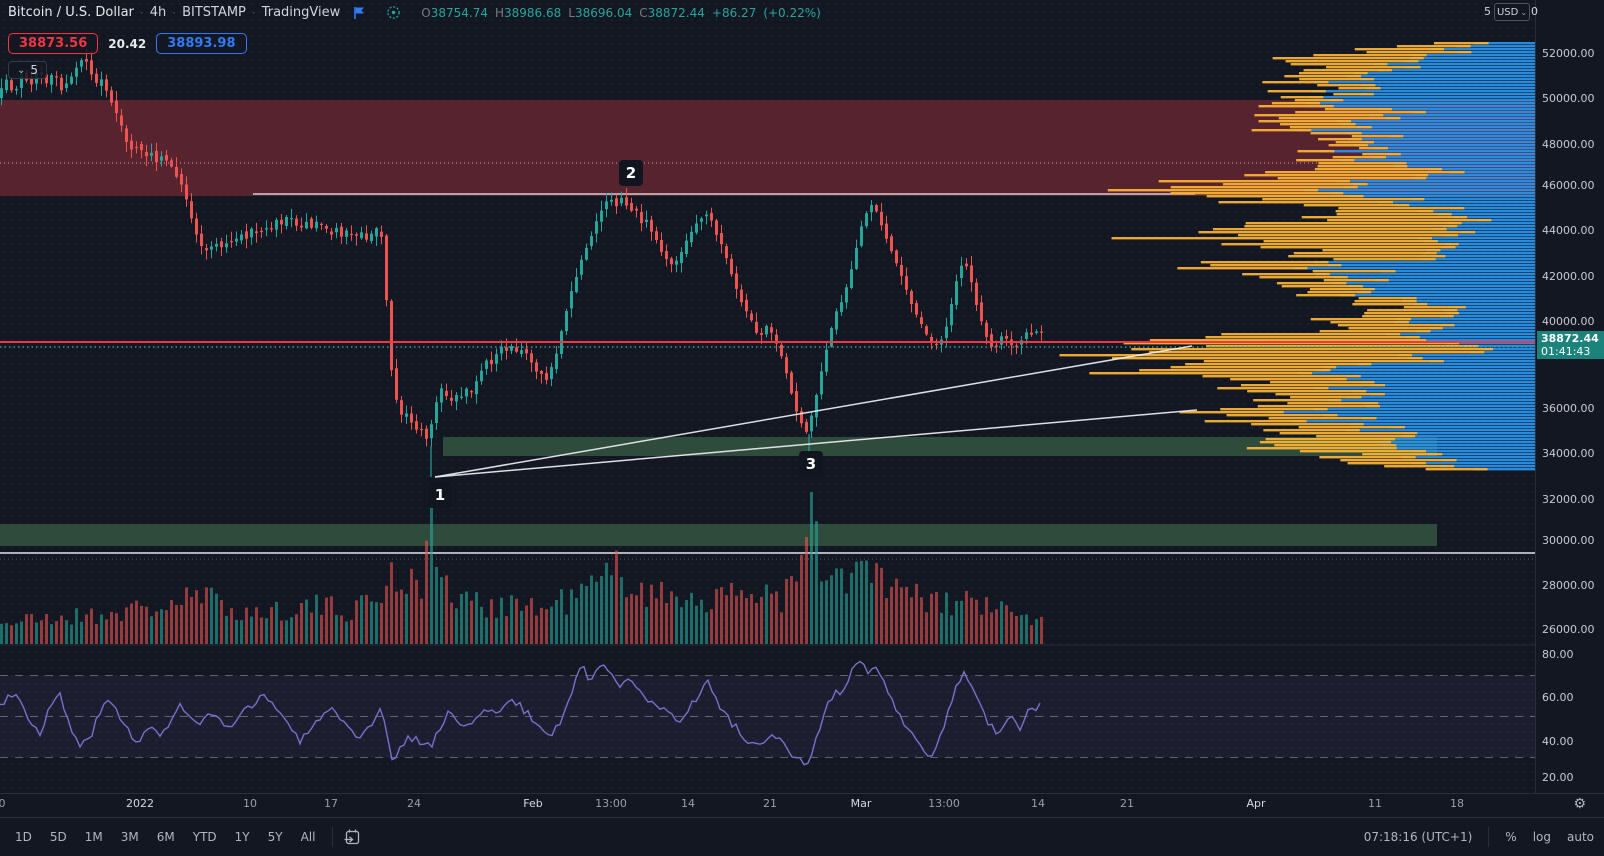 The height and width of the screenshot is (856, 1604). What do you see at coordinates (1375, 803) in the screenshot?
I see `time-tick: 11` at bounding box center [1375, 803].